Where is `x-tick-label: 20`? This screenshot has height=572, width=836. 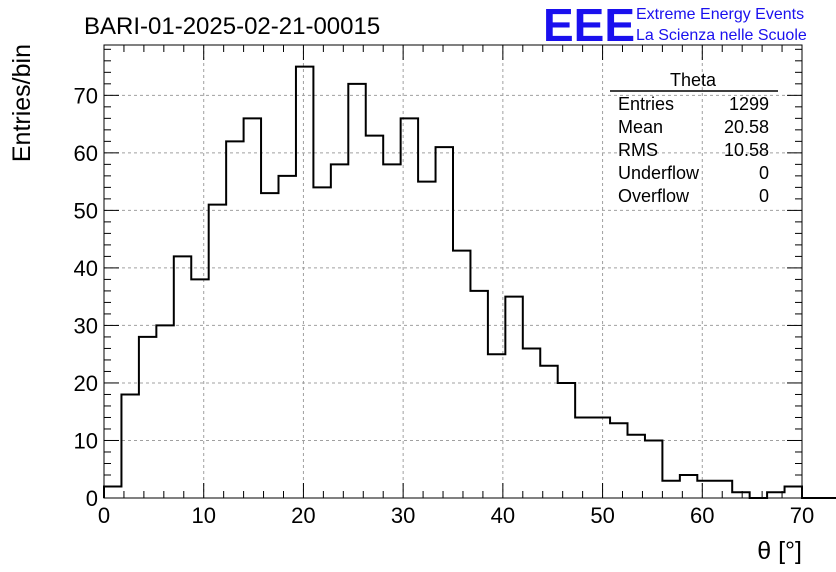 x-tick-label: 20 is located at coordinates (303, 515).